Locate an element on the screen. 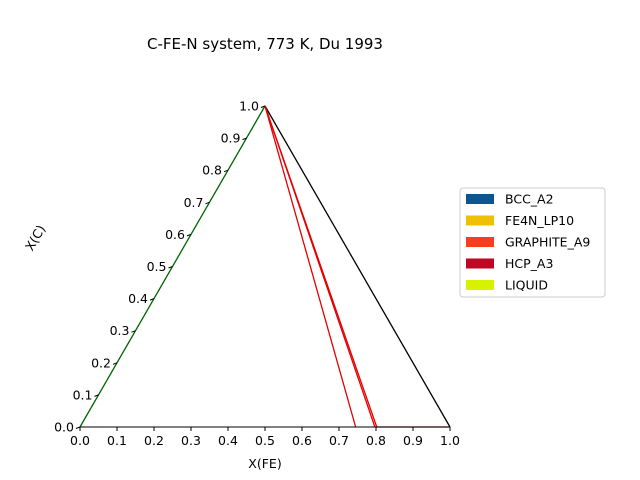  x-tick-label-4: 0.4 is located at coordinates (228, 440).